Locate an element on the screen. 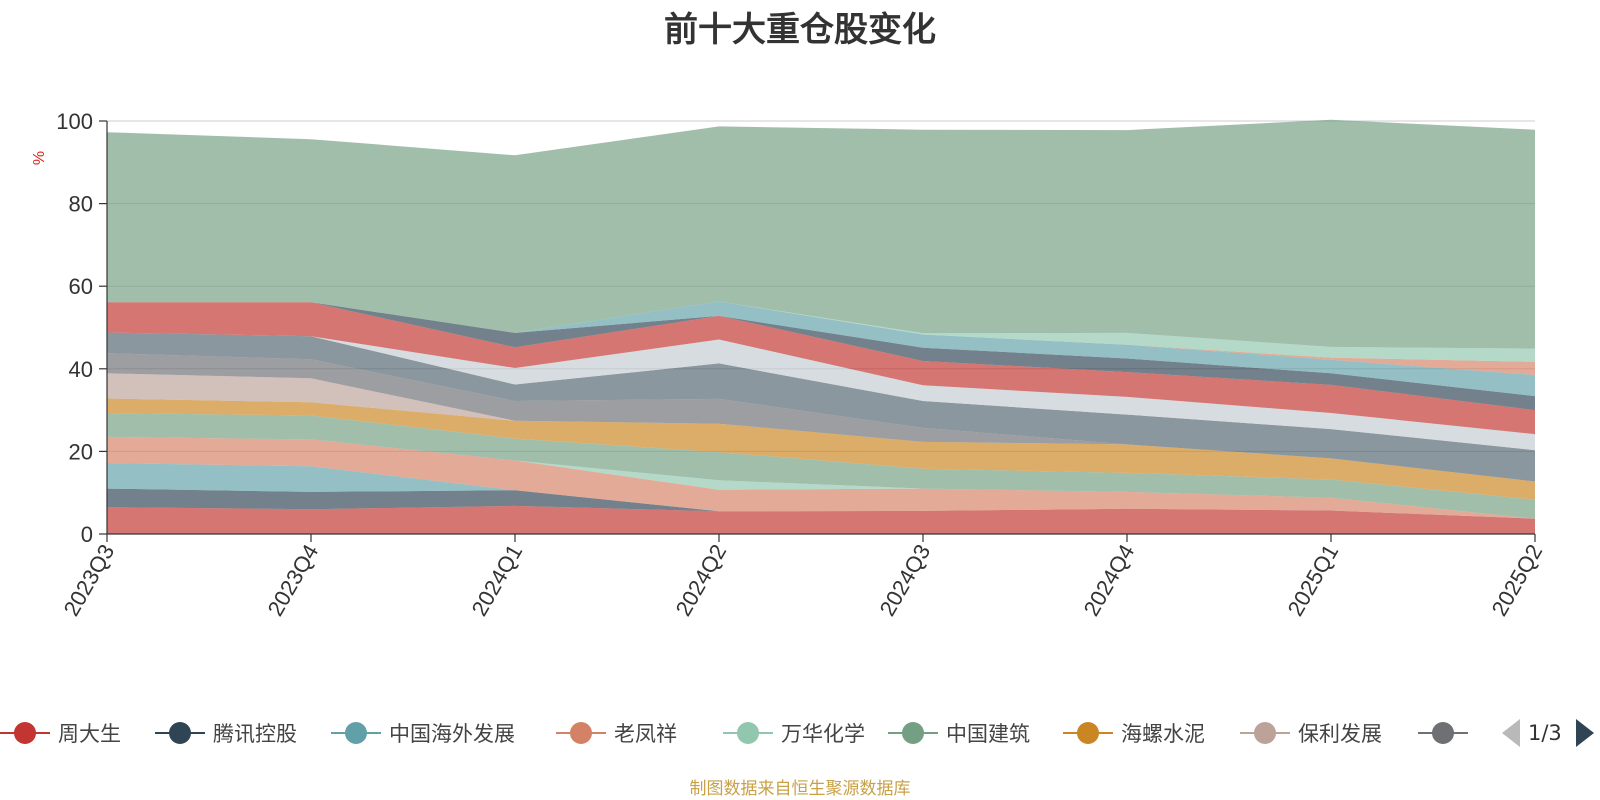  legend-item: 保利发展 is located at coordinates (1311, 733).